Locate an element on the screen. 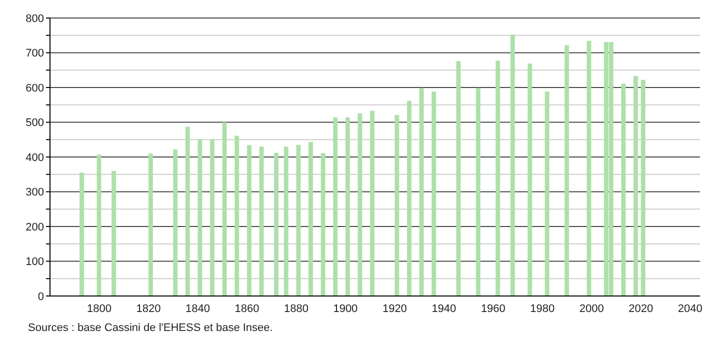 Image resolution: width=710 pixels, height=340 pixels. x-tick-label: 1920 is located at coordinates (394, 308).